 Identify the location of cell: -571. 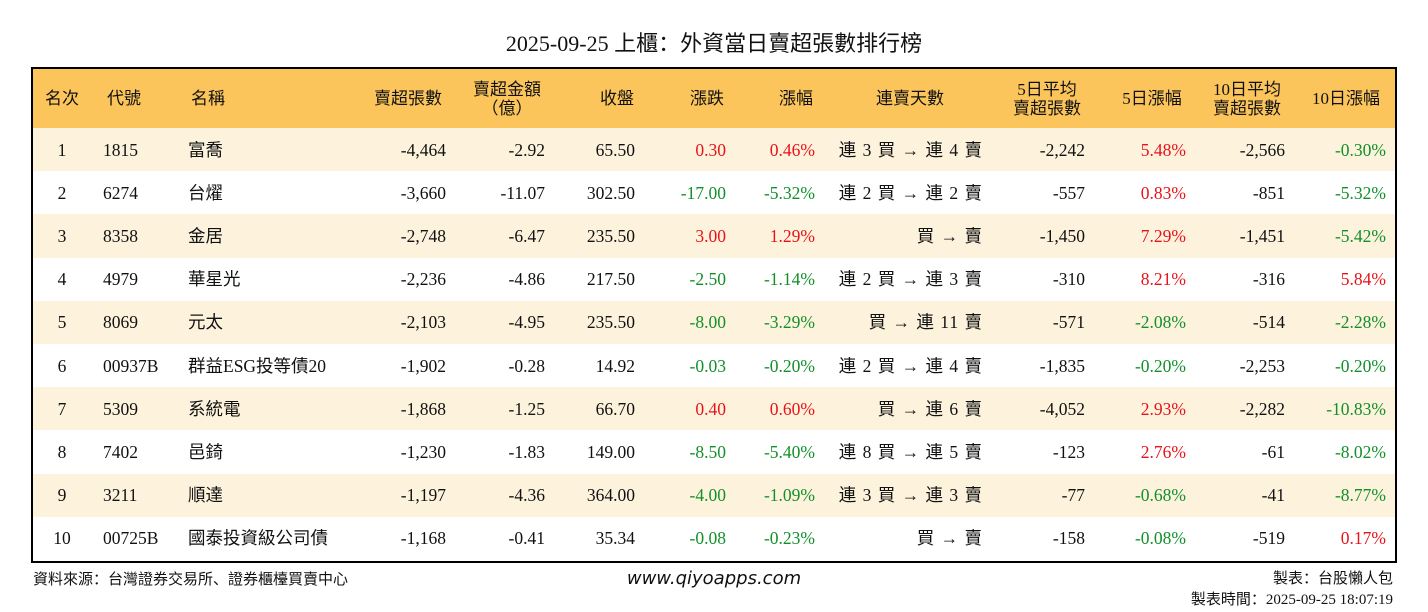
(1068, 322).